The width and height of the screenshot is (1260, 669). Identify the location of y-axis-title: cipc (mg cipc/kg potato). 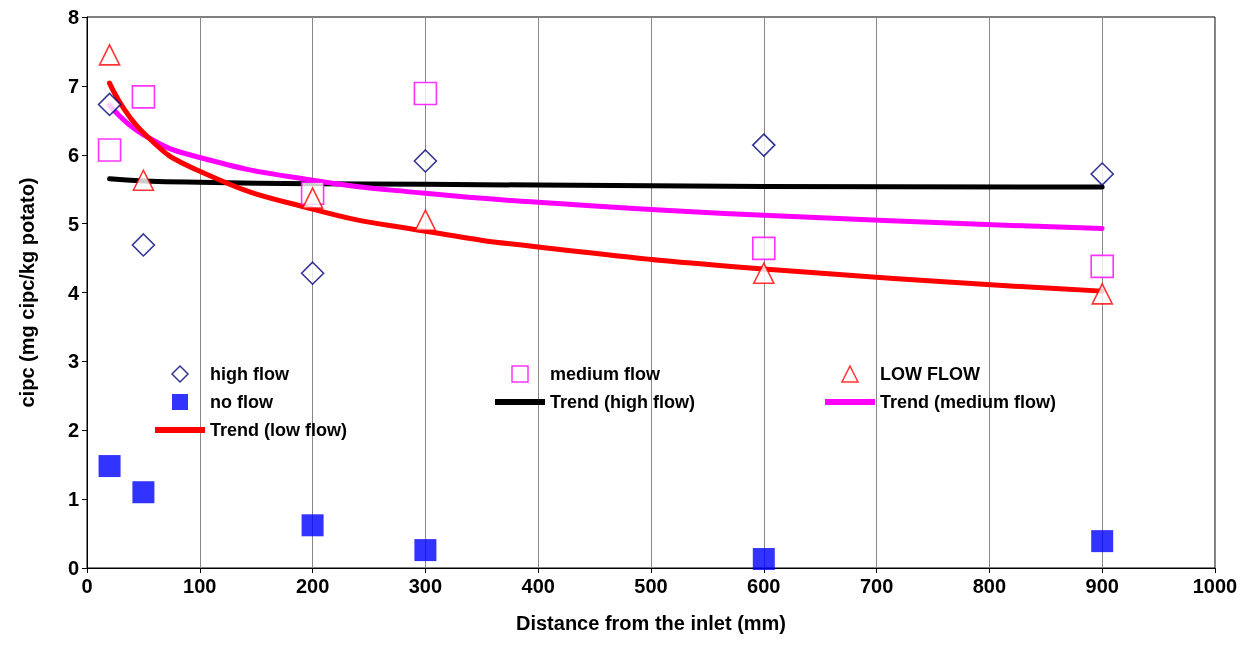
(27, 292).